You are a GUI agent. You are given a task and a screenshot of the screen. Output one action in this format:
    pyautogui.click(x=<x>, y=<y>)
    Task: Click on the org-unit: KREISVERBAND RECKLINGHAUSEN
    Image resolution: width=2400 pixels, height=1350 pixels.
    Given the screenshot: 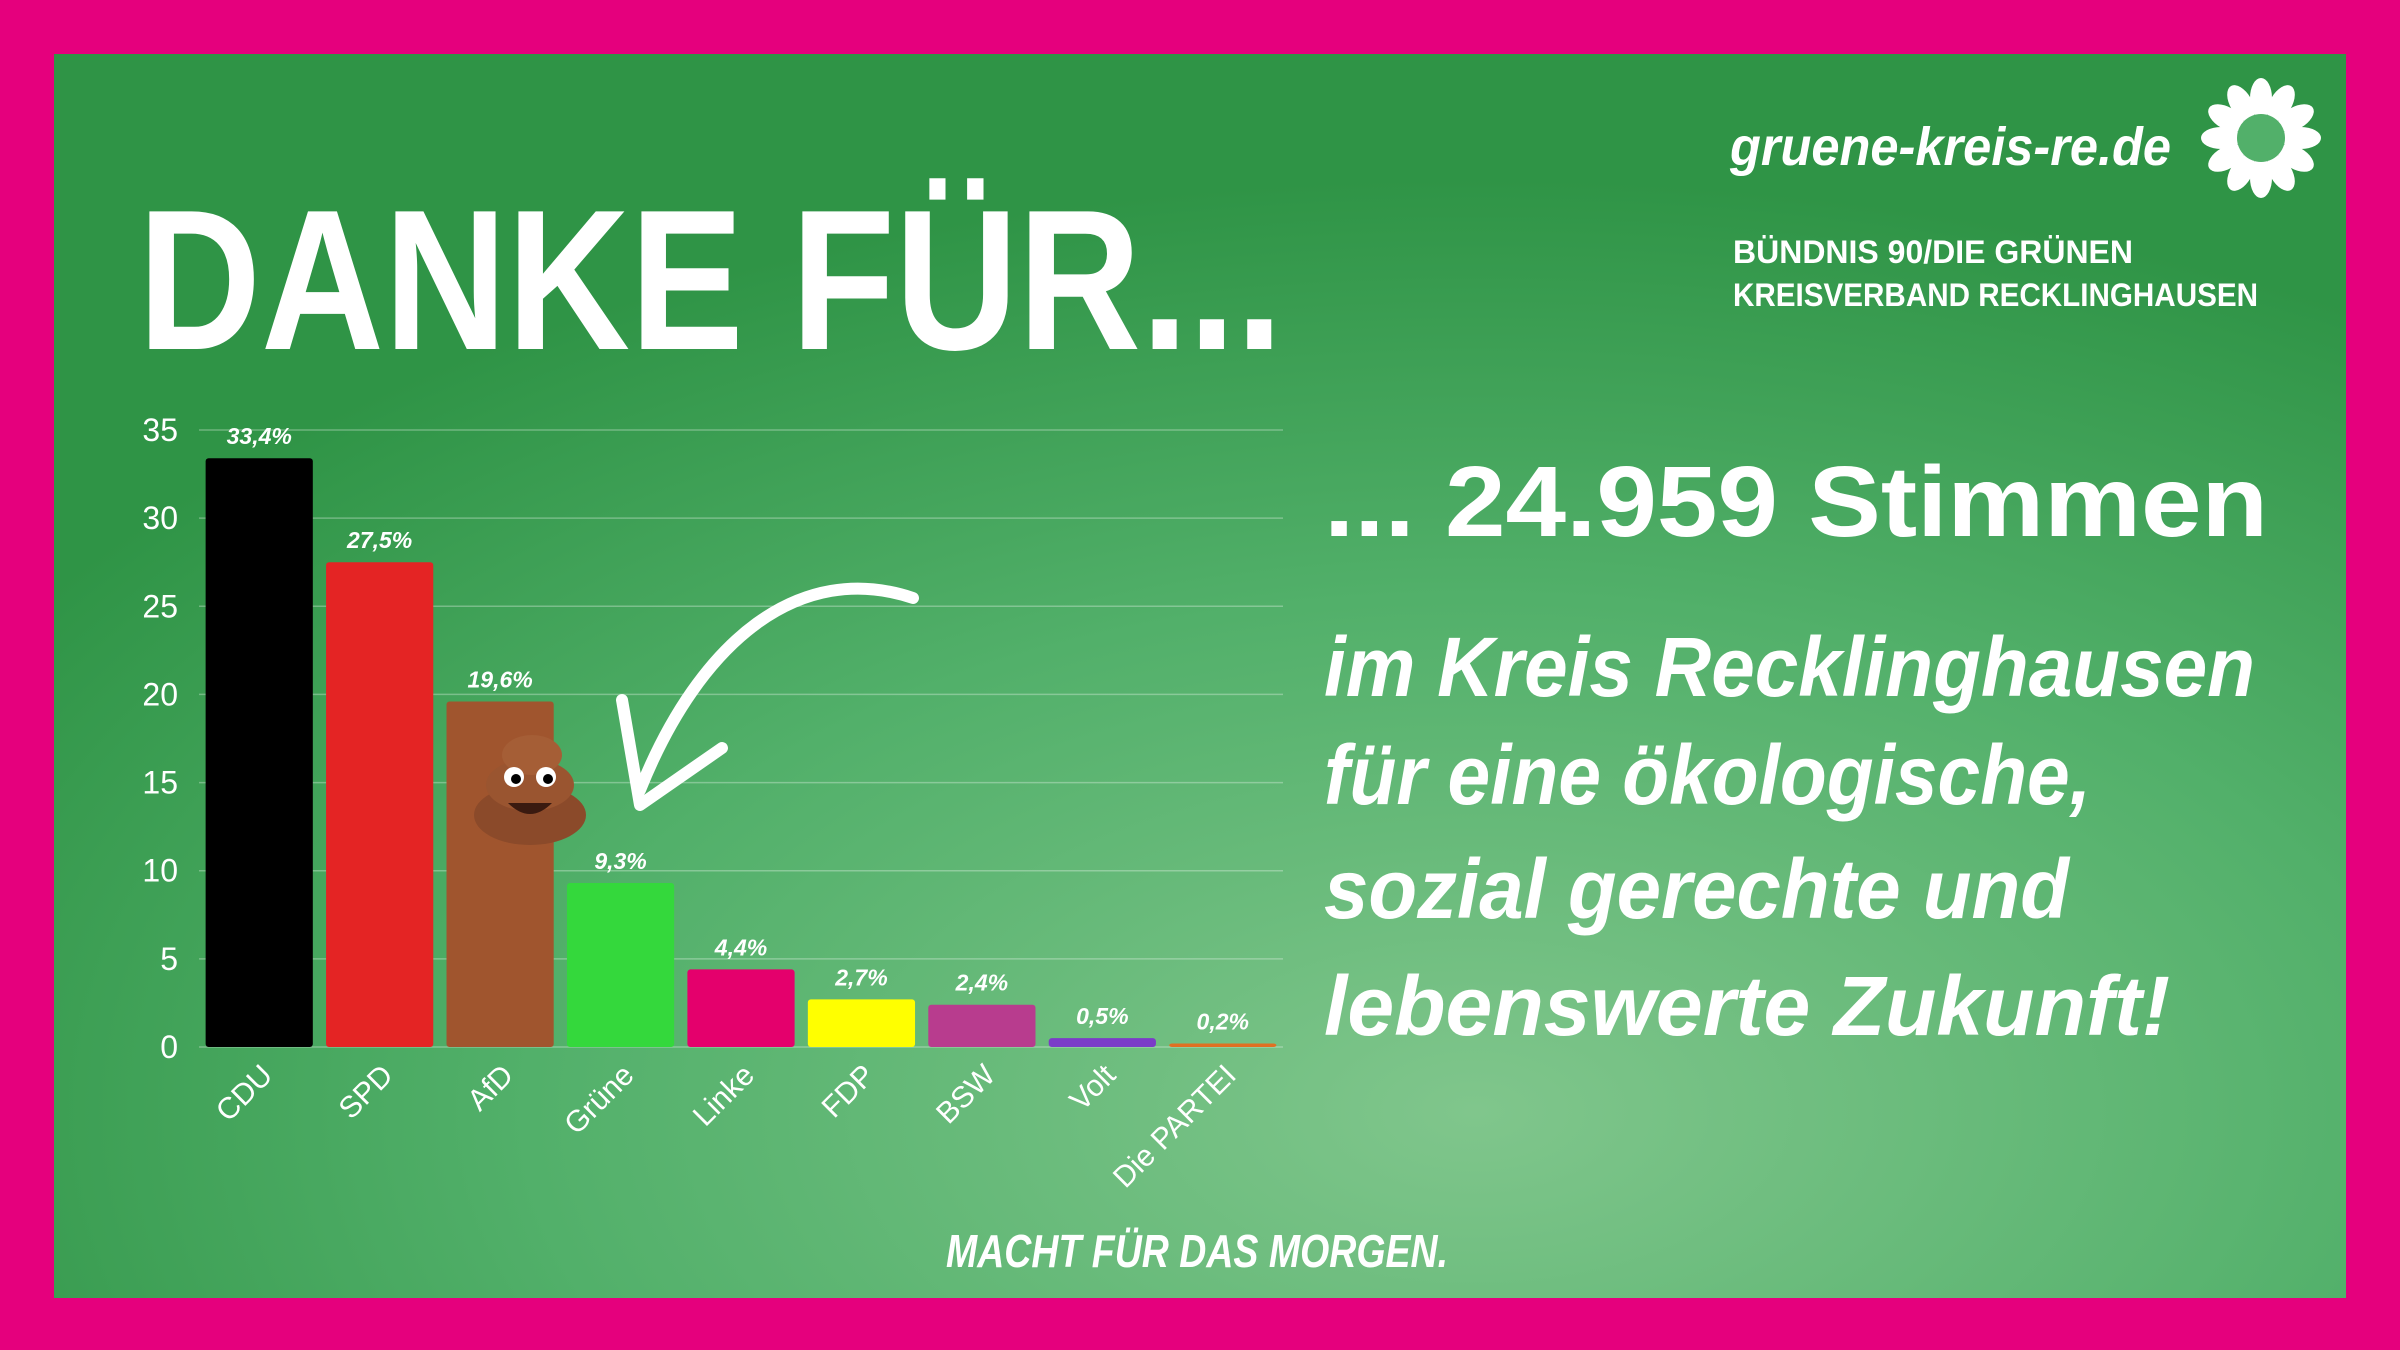 What is the action you would take?
    pyautogui.click(x=1995, y=295)
    